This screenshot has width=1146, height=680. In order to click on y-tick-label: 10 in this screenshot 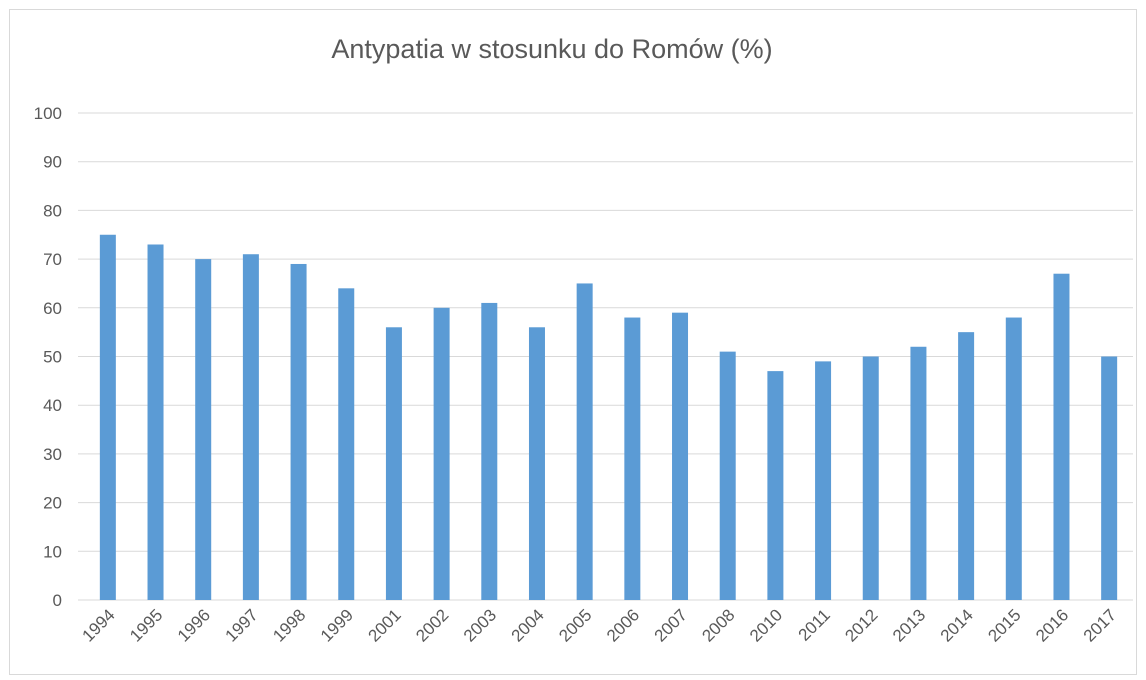, I will do `click(52, 551)`.